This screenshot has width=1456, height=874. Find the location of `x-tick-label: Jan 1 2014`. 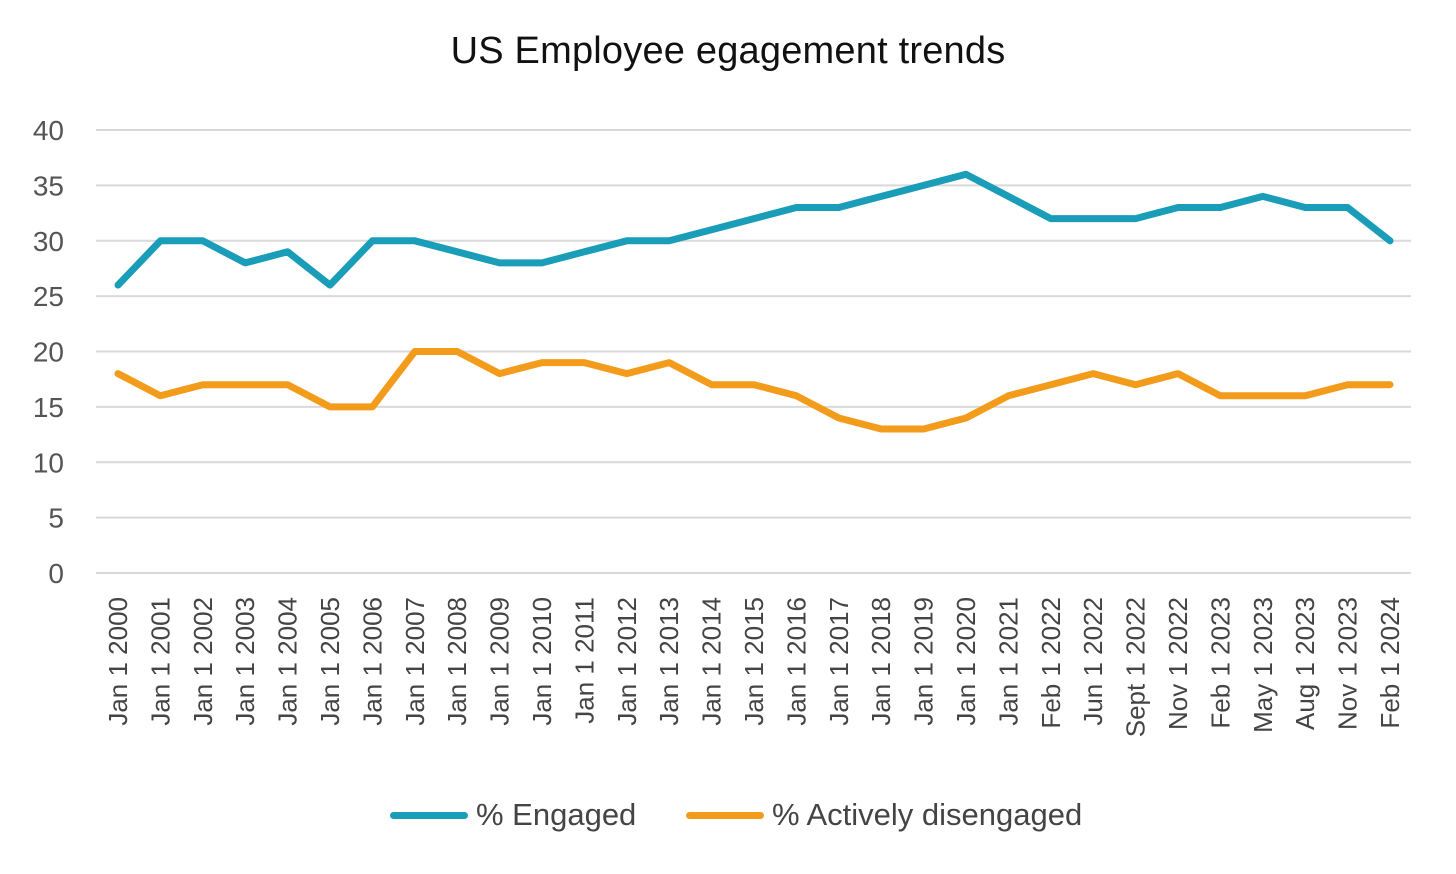

x-tick-label: Jan 1 2014 is located at coordinates (712, 661).